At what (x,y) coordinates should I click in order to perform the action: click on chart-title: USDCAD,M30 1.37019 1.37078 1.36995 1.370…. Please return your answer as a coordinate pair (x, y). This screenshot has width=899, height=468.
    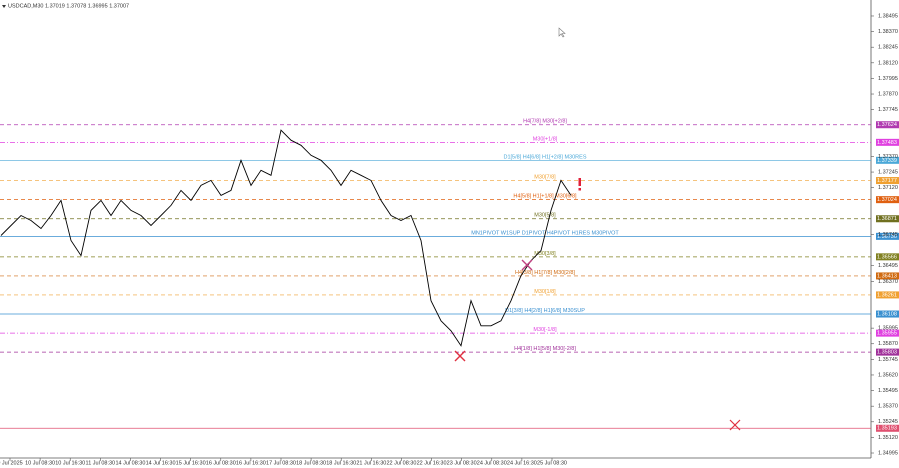
    Looking at the image, I should click on (68, 6).